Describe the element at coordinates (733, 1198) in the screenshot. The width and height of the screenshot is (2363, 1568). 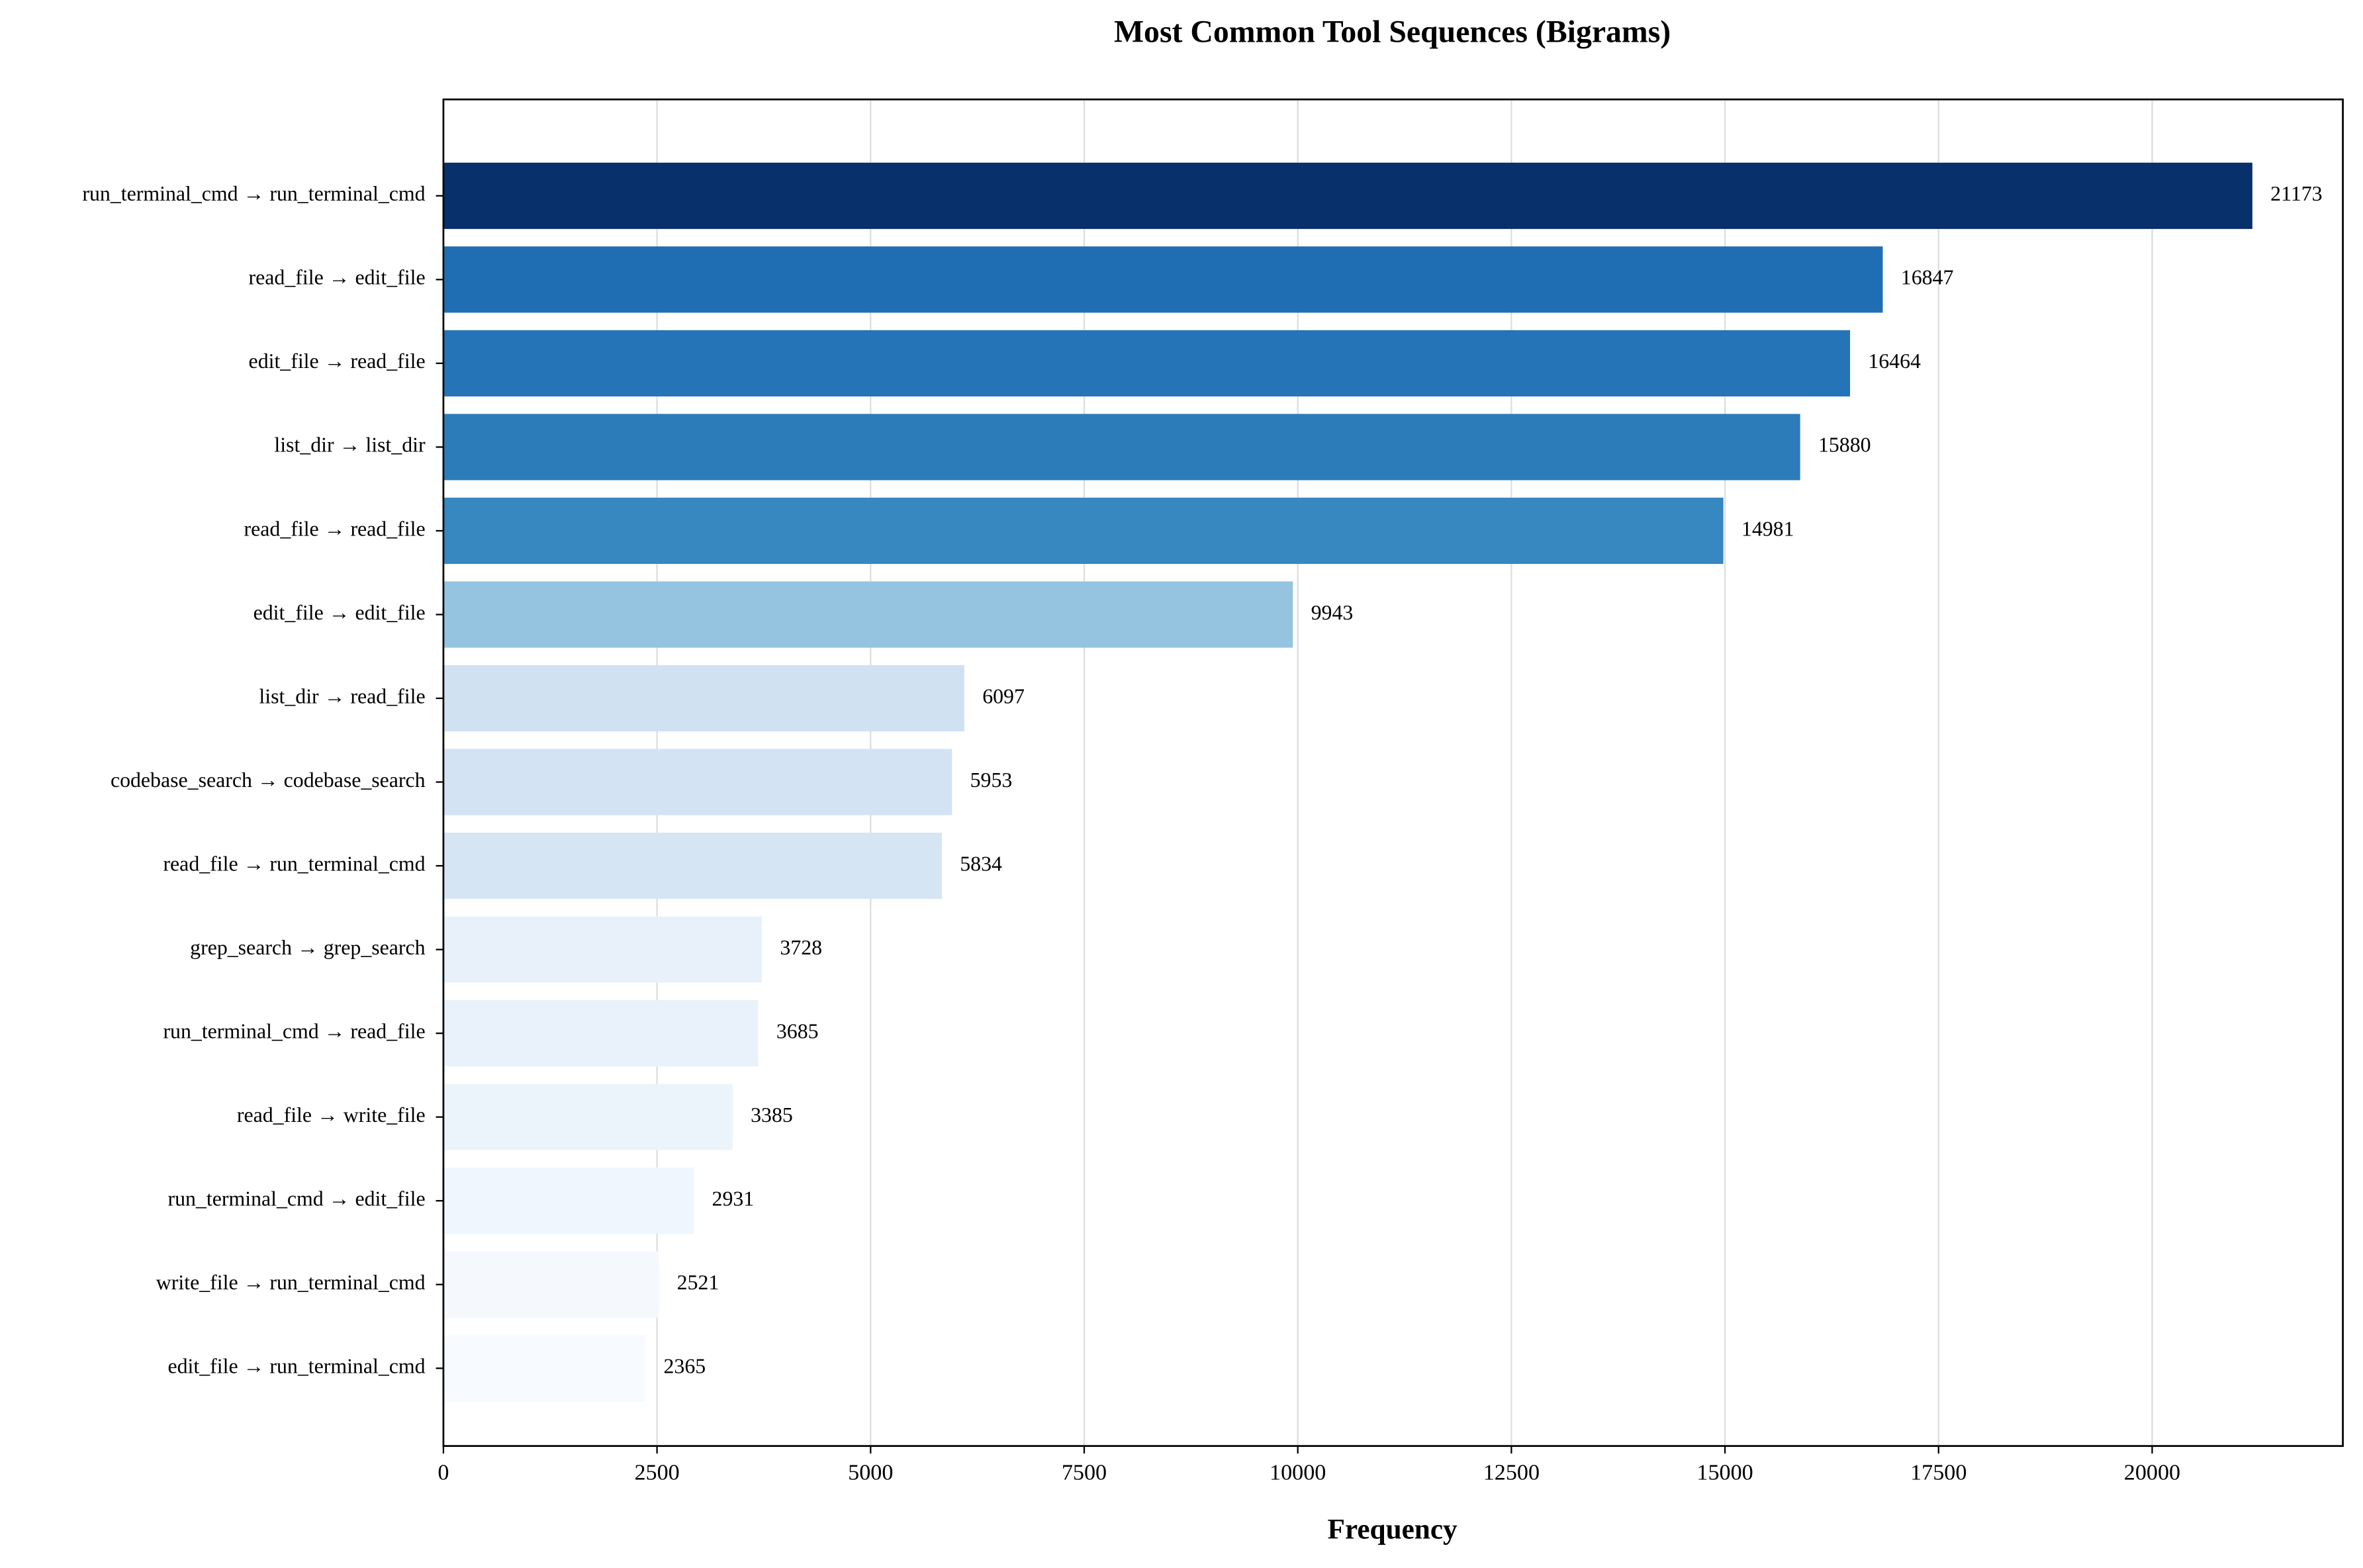
I see `value-label: 2931` at that location.